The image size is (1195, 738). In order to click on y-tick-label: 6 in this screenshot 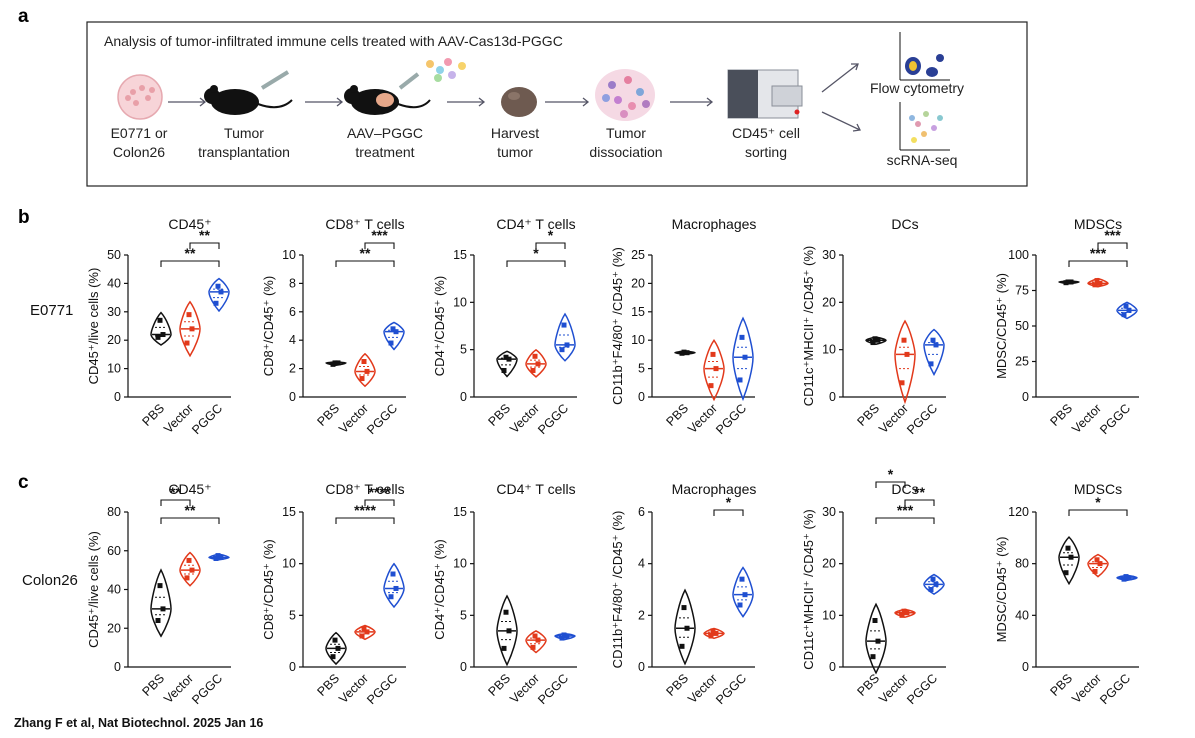, I will do `click(292, 312)`.